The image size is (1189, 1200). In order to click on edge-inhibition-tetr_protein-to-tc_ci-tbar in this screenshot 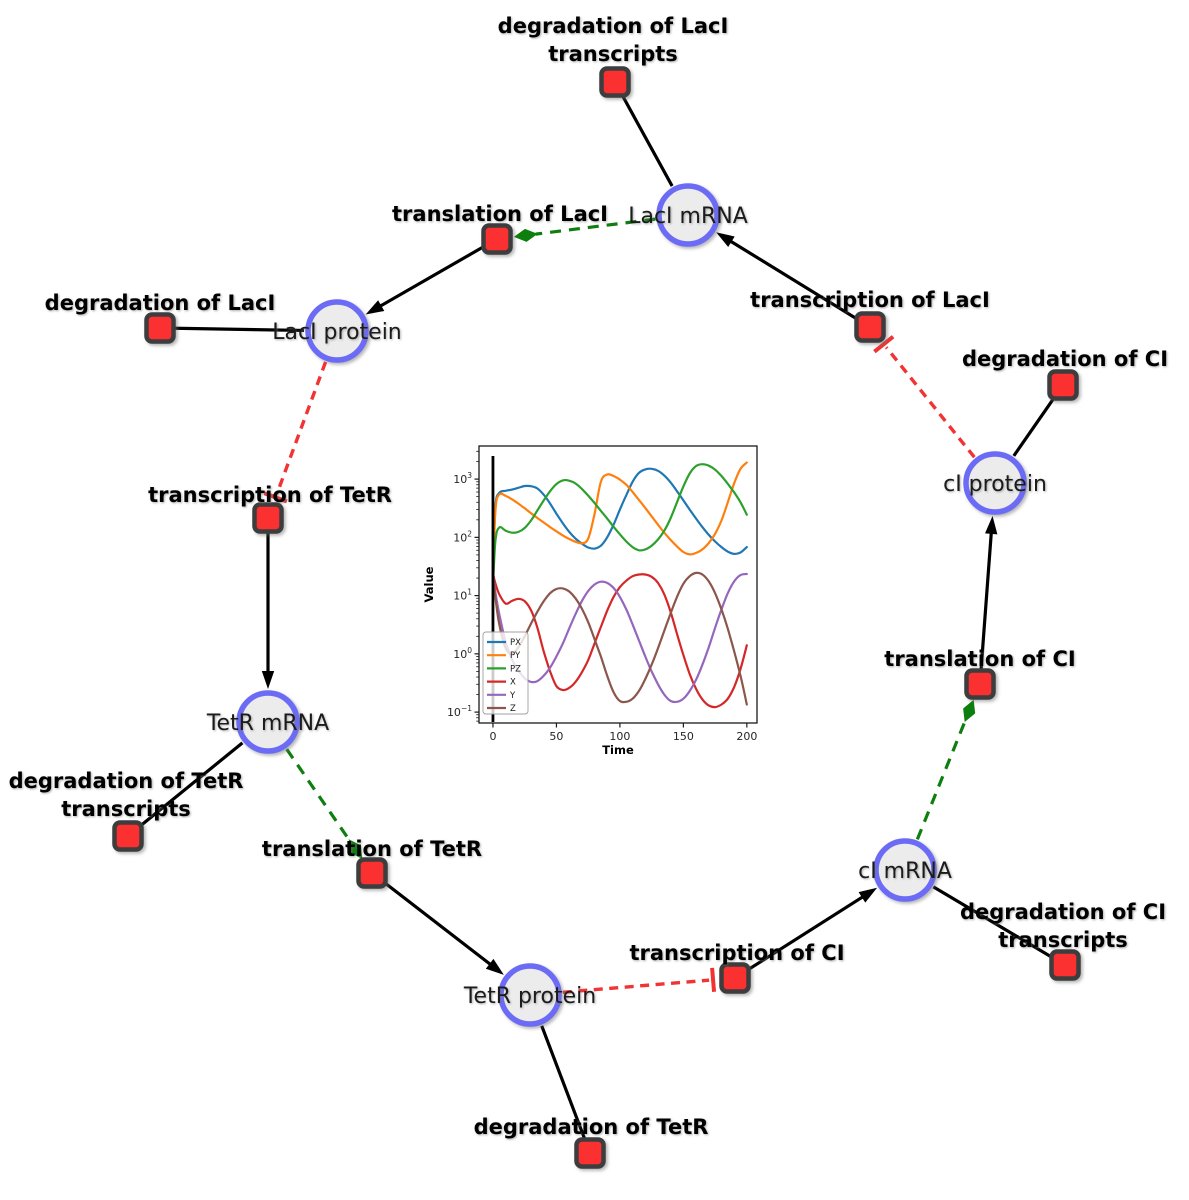, I will do `click(713, 979)`.